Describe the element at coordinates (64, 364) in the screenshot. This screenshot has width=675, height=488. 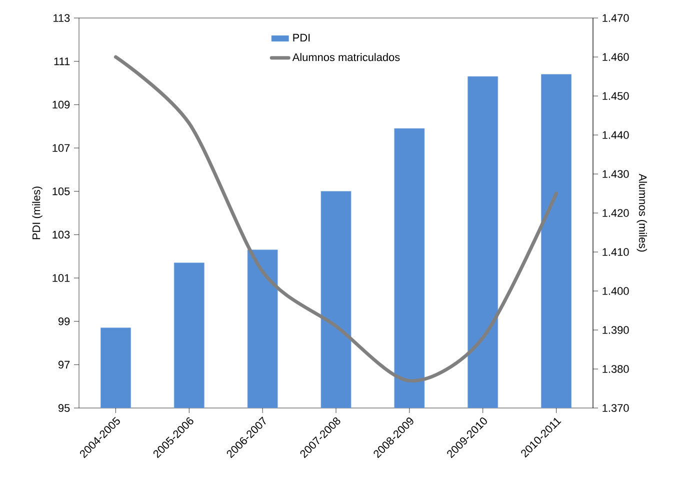
I see `y-tick-label: 97` at that location.